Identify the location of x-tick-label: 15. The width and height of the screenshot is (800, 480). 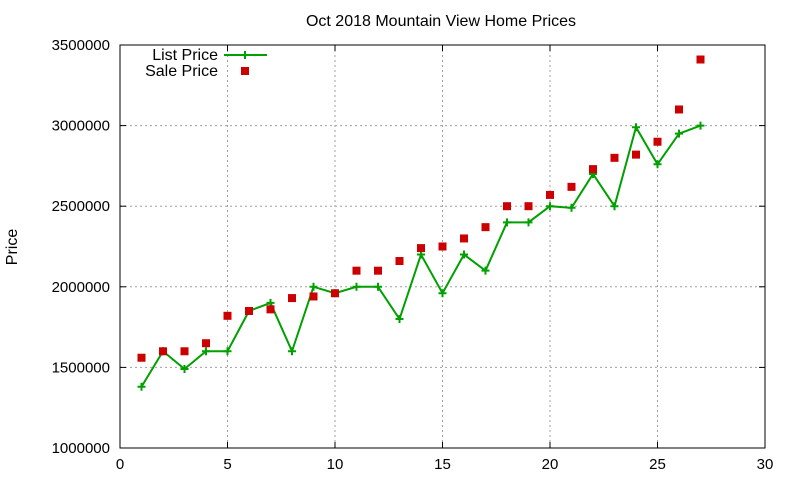
(442, 464).